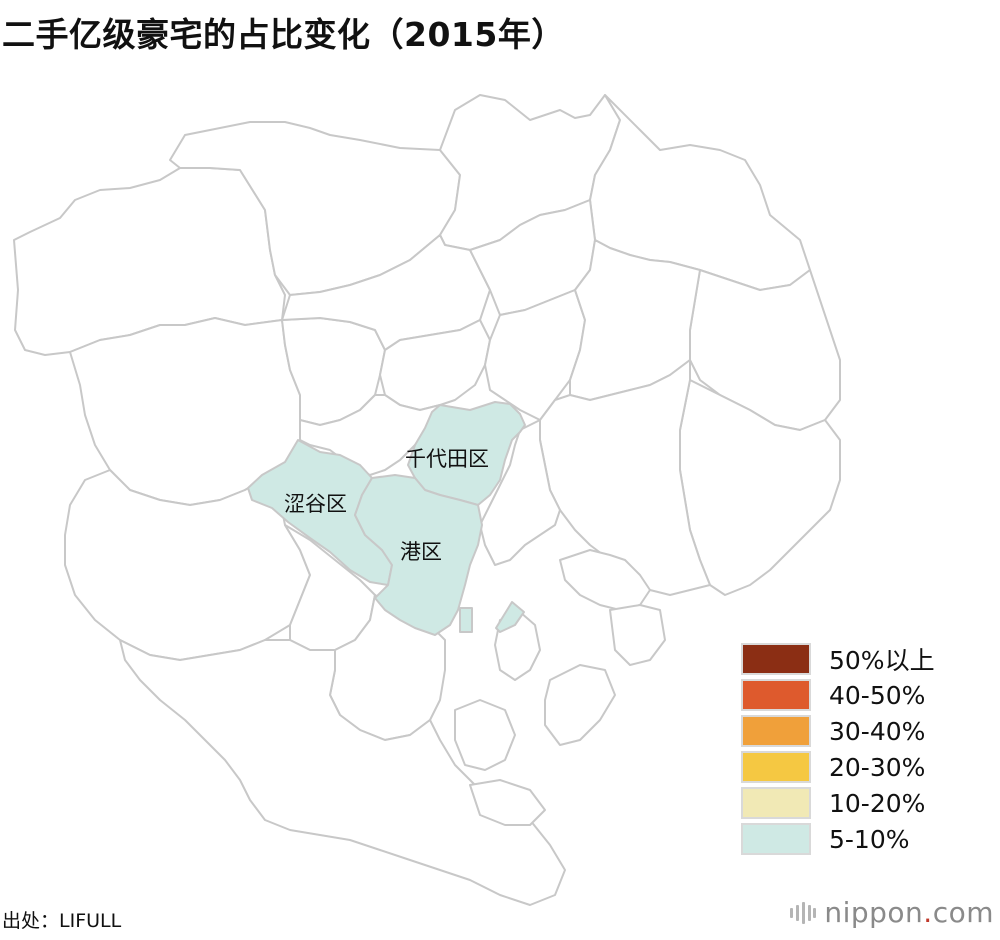 This screenshot has width=1000, height=940. I want to click on legend-item: 10-20%, so click(838, 803).